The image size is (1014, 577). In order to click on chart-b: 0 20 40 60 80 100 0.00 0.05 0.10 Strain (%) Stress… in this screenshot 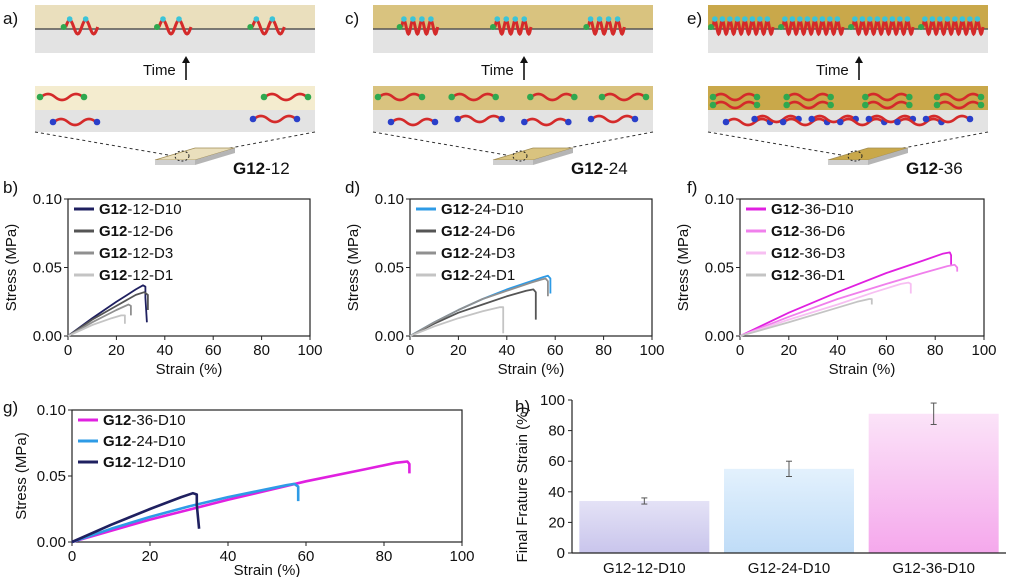, I will do `click(163, 284)`.